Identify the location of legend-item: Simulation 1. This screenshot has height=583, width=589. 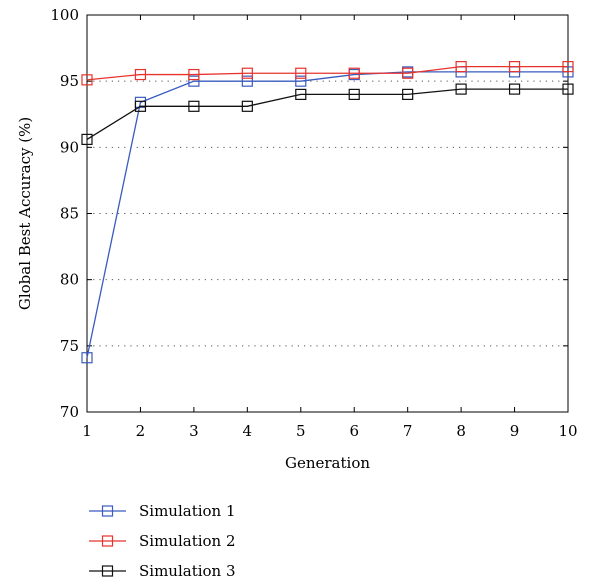
(162, 511).